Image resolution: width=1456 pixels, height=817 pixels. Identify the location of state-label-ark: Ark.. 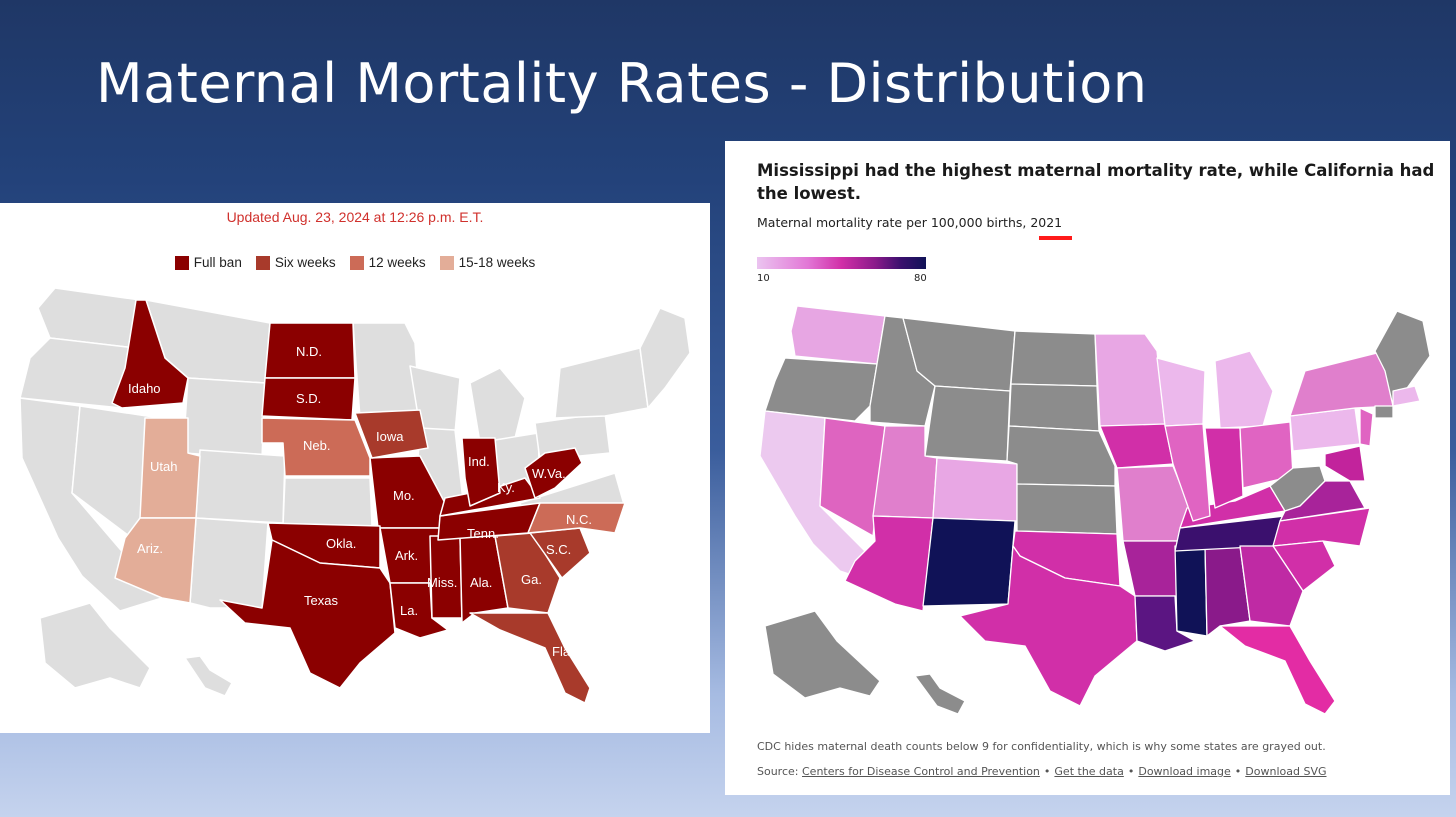
(406, 555).